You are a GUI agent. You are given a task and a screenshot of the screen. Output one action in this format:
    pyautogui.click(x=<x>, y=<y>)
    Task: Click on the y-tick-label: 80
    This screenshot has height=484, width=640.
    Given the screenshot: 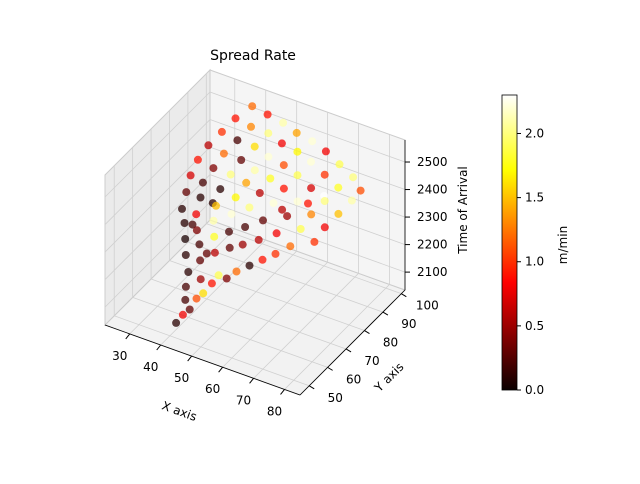 What is the action you would take?
    pyautogui.click(x=390, y=343)
    